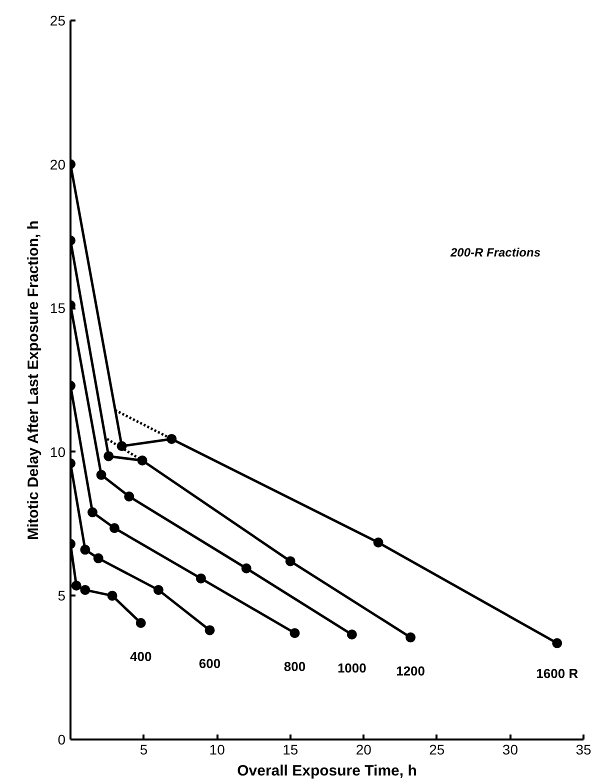  I want to click on x-axis-title: Overall Exposure Time, h, so click(327, 771).